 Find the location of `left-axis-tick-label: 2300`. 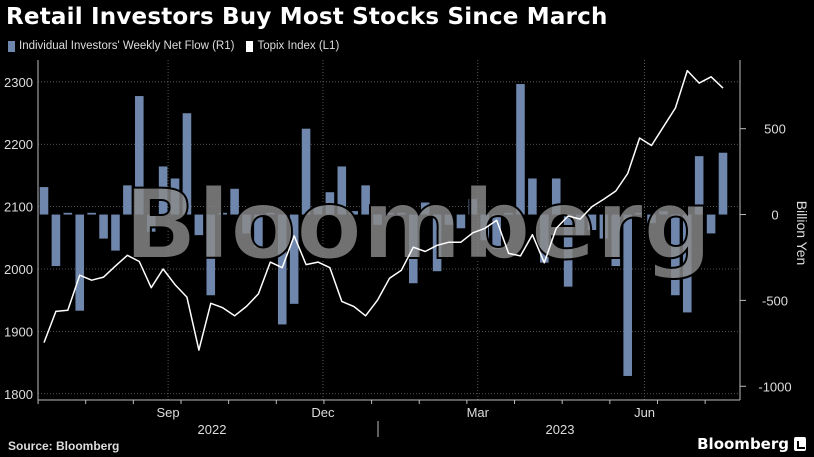

left-axis-tick-label: 2300 is located at coordinates (18, 82).